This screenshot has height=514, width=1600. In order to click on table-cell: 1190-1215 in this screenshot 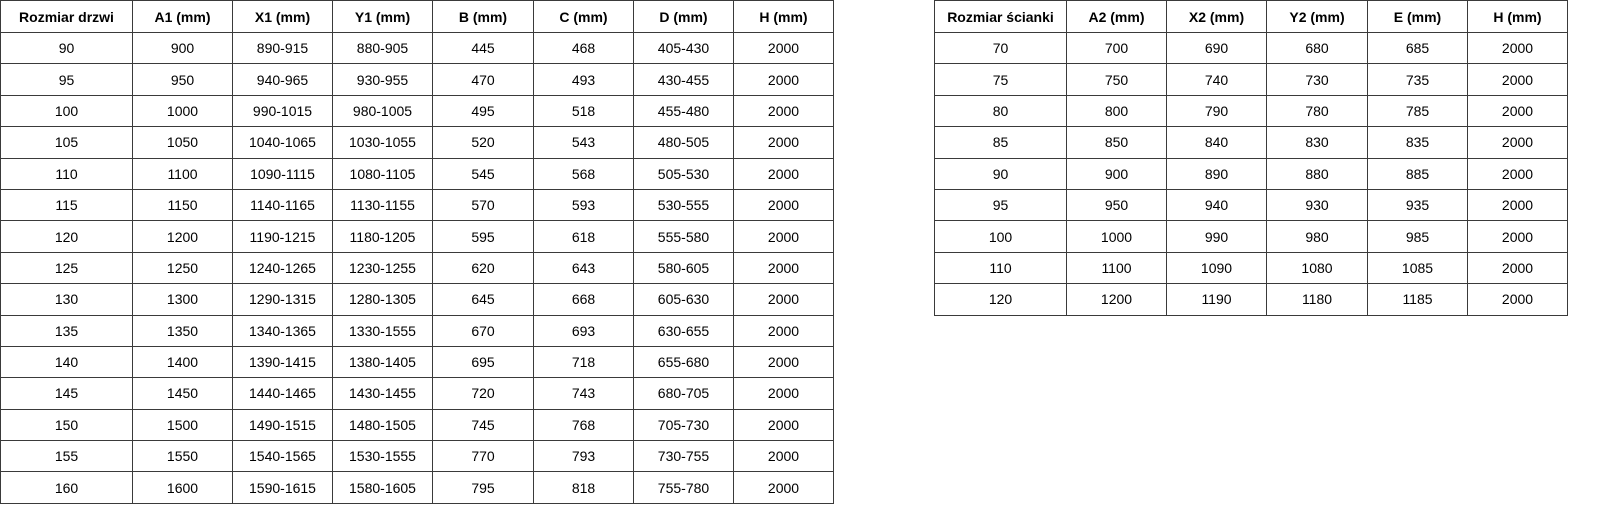, I will do `click(282, 236)`.